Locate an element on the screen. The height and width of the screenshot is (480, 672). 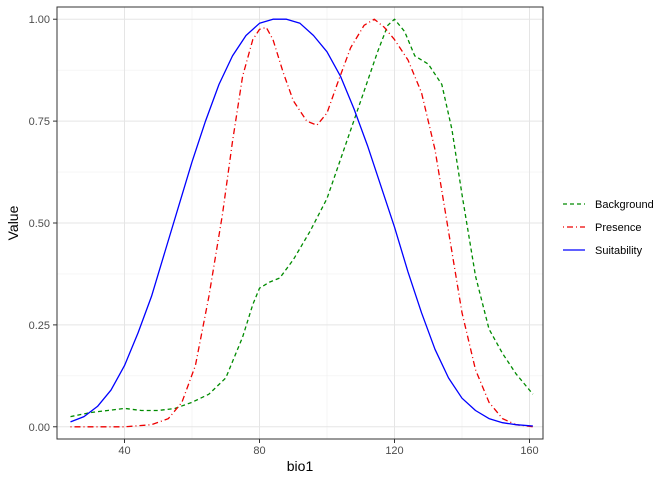
x-tick-label: 160 is located at coordinates (529, 451).